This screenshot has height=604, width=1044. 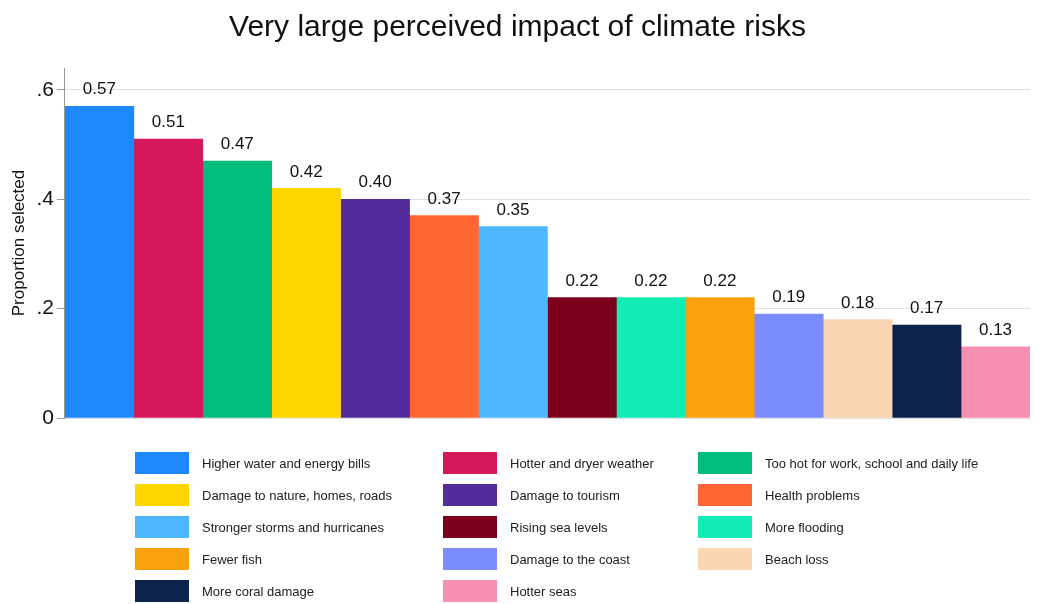 What do you see at coordinates (872, 463) in the screenshot?
I see `legend-label: Too hot for work, school and daily life` at bounding box center [872, 463].